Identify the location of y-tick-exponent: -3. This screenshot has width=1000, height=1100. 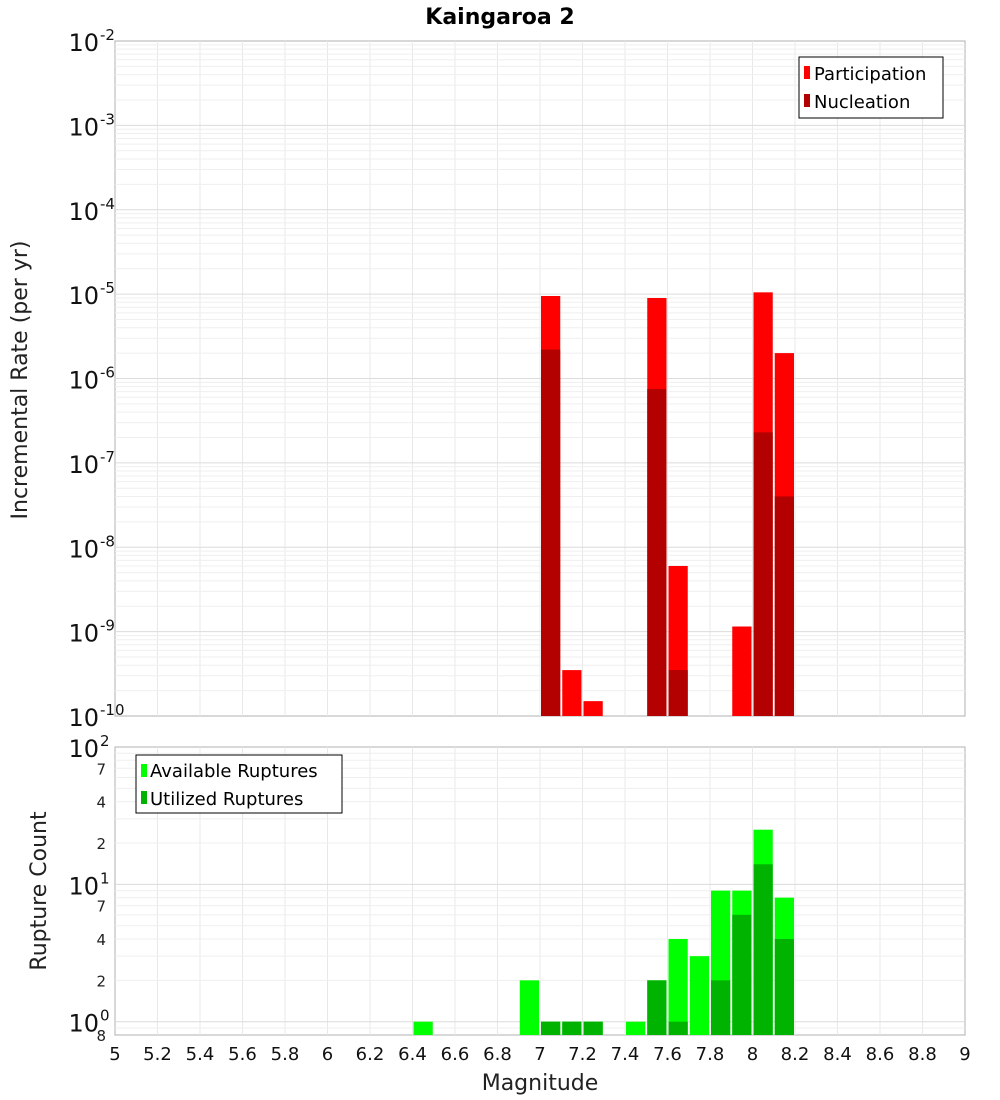
(107, 119).